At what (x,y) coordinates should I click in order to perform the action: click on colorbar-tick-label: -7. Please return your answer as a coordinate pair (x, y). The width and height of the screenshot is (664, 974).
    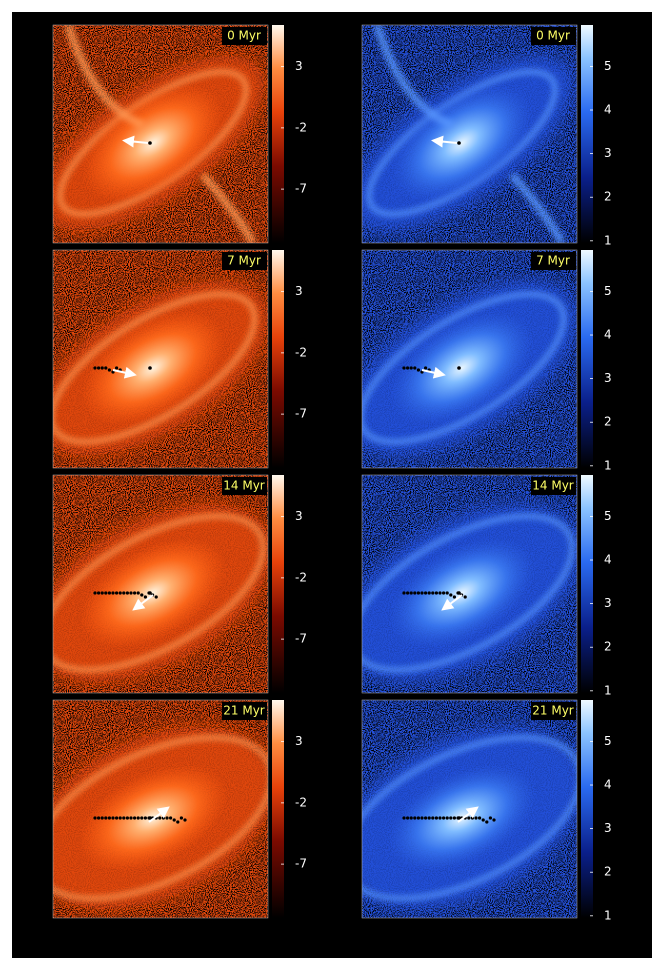
    Looking at the image, I should click on (301, 414).